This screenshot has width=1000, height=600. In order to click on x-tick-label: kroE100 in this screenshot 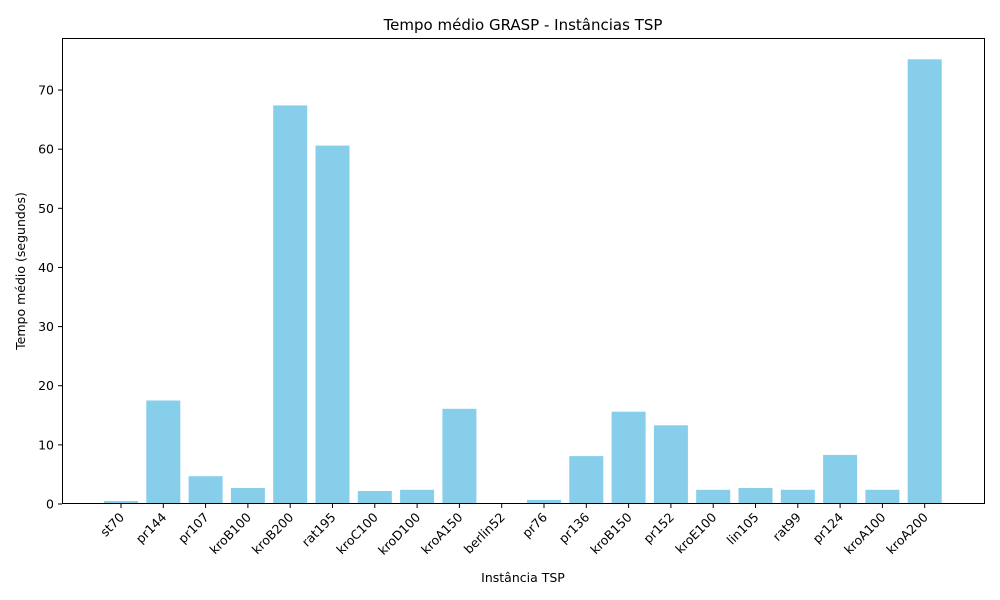, I will do `click(695, 532)`.